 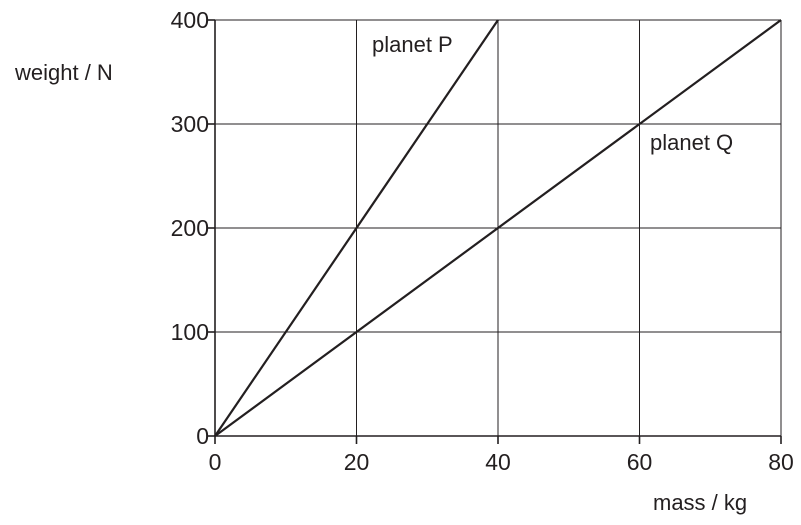 What do you see at coordinates (63, 72) in the screenshot?
I see `y-axis-label: weight / N` at bounding box center [63, 72].